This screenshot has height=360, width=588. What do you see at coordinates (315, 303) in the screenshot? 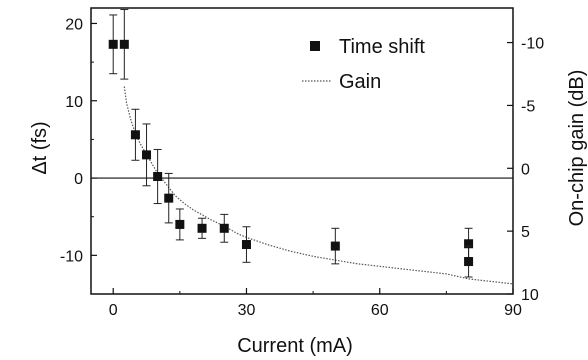
I see `x-axis: 0 30 60 90` at bounding box center [315, 303].